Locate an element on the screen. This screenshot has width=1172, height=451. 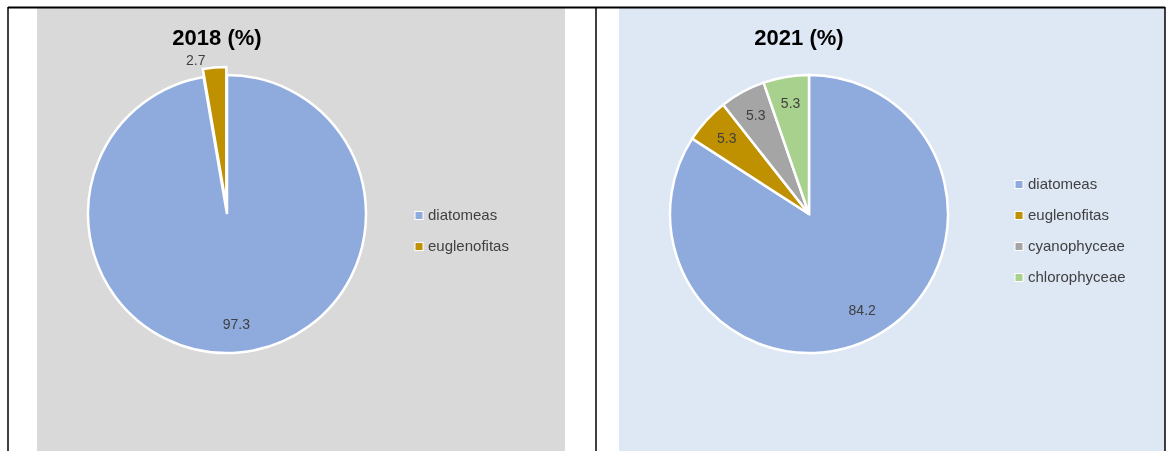
data-label: 84.2 is located at coordinates (862, 310).